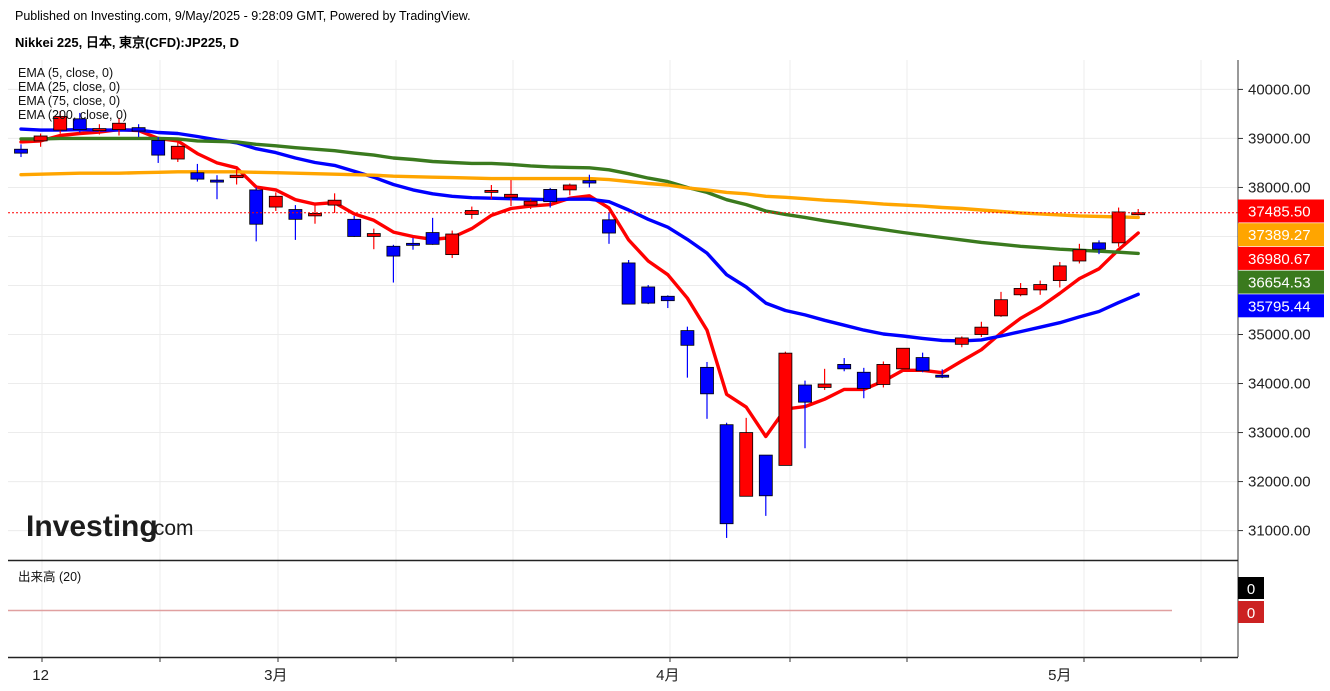 This screenshot has width=1330, height=691. Describe the element at coordinates (92, 526) in the screenshot. I see `logo-wordmark: Investing` at that location.